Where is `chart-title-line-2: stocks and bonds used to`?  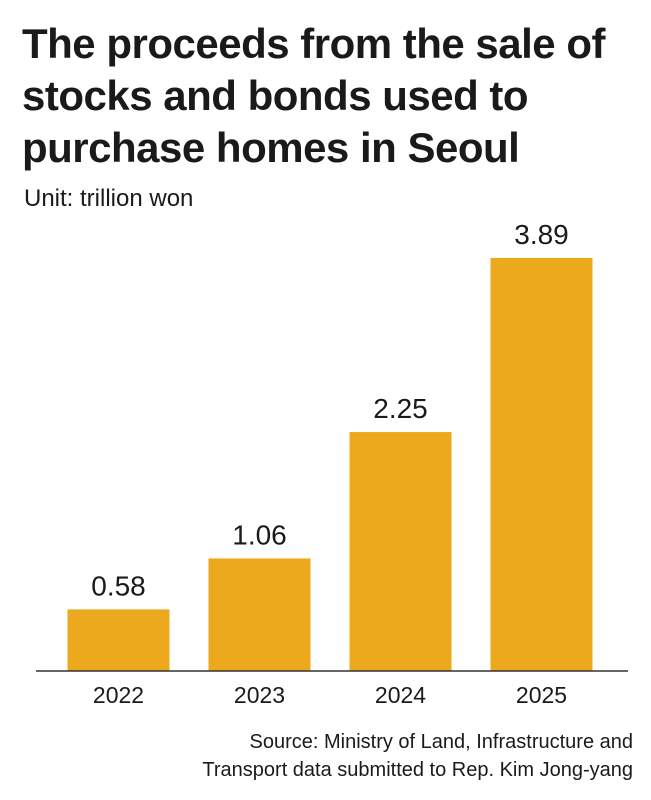
chart-title-line-2: stocks and bonds used to is located at coordinates (275, 95).